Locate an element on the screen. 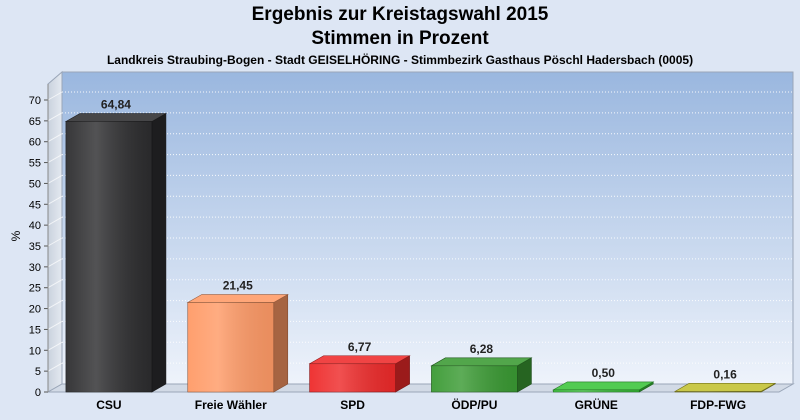  bar: 0,50 is located at coordinates (603, 379).